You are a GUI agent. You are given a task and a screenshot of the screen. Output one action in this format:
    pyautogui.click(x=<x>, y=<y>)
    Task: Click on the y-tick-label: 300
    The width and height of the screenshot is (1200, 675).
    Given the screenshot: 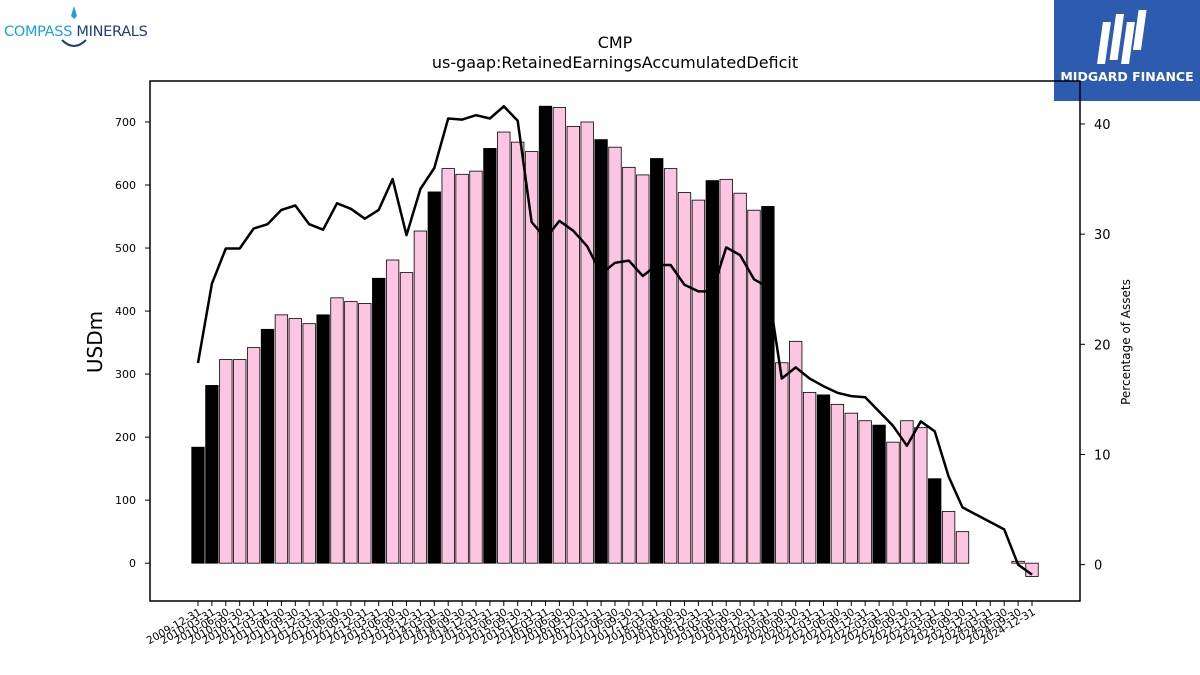 What is the action you would take?
    pyautogui.click(x=125, y=374)
    